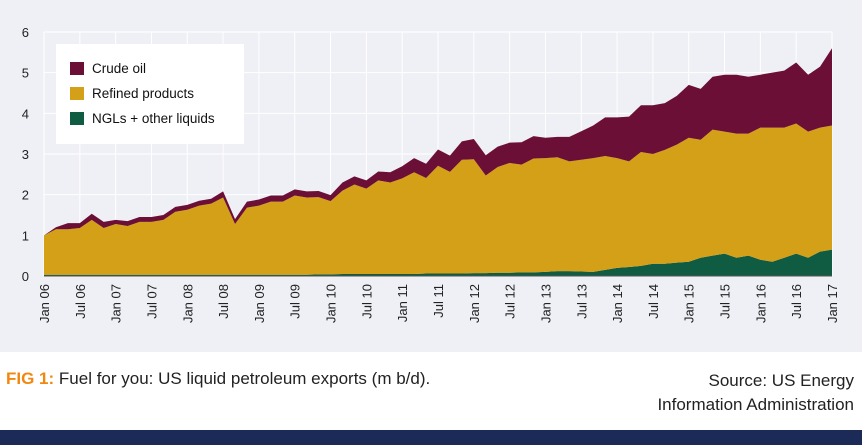  What do you see at coordinates (116, 303) in the screenshot?
I see `x-tick-label-2: Jan 07` at bounding box center [116, 303].